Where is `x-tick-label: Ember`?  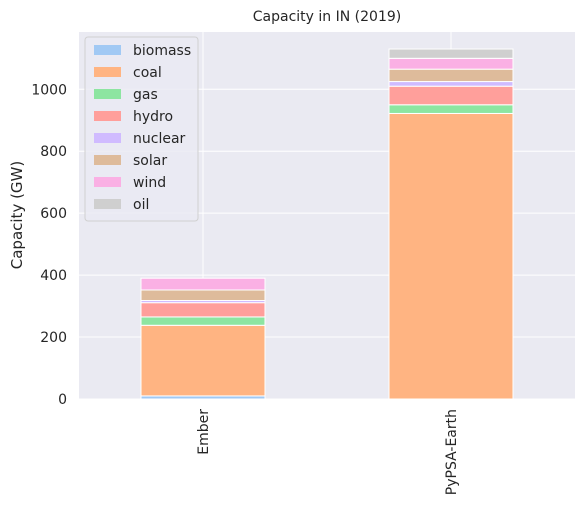
x-tick-label: Ember is located at coordinates (204, 432).